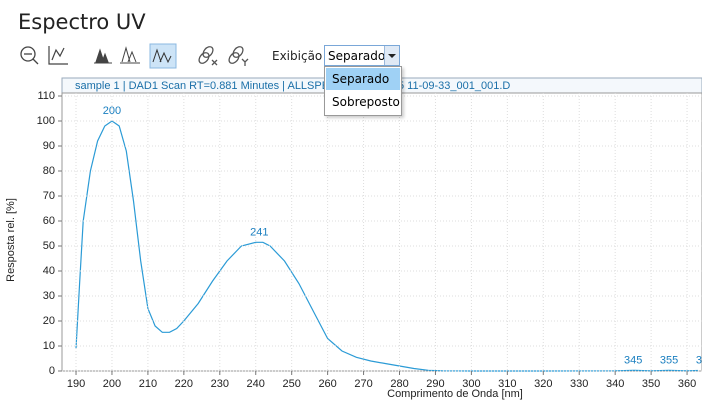 The width and height of the screenshot is (702, 407). What do you see at coordinates (579, 384) in the screenshot?
I see `x-tick-label: 330` at bounding box center [579, 384].